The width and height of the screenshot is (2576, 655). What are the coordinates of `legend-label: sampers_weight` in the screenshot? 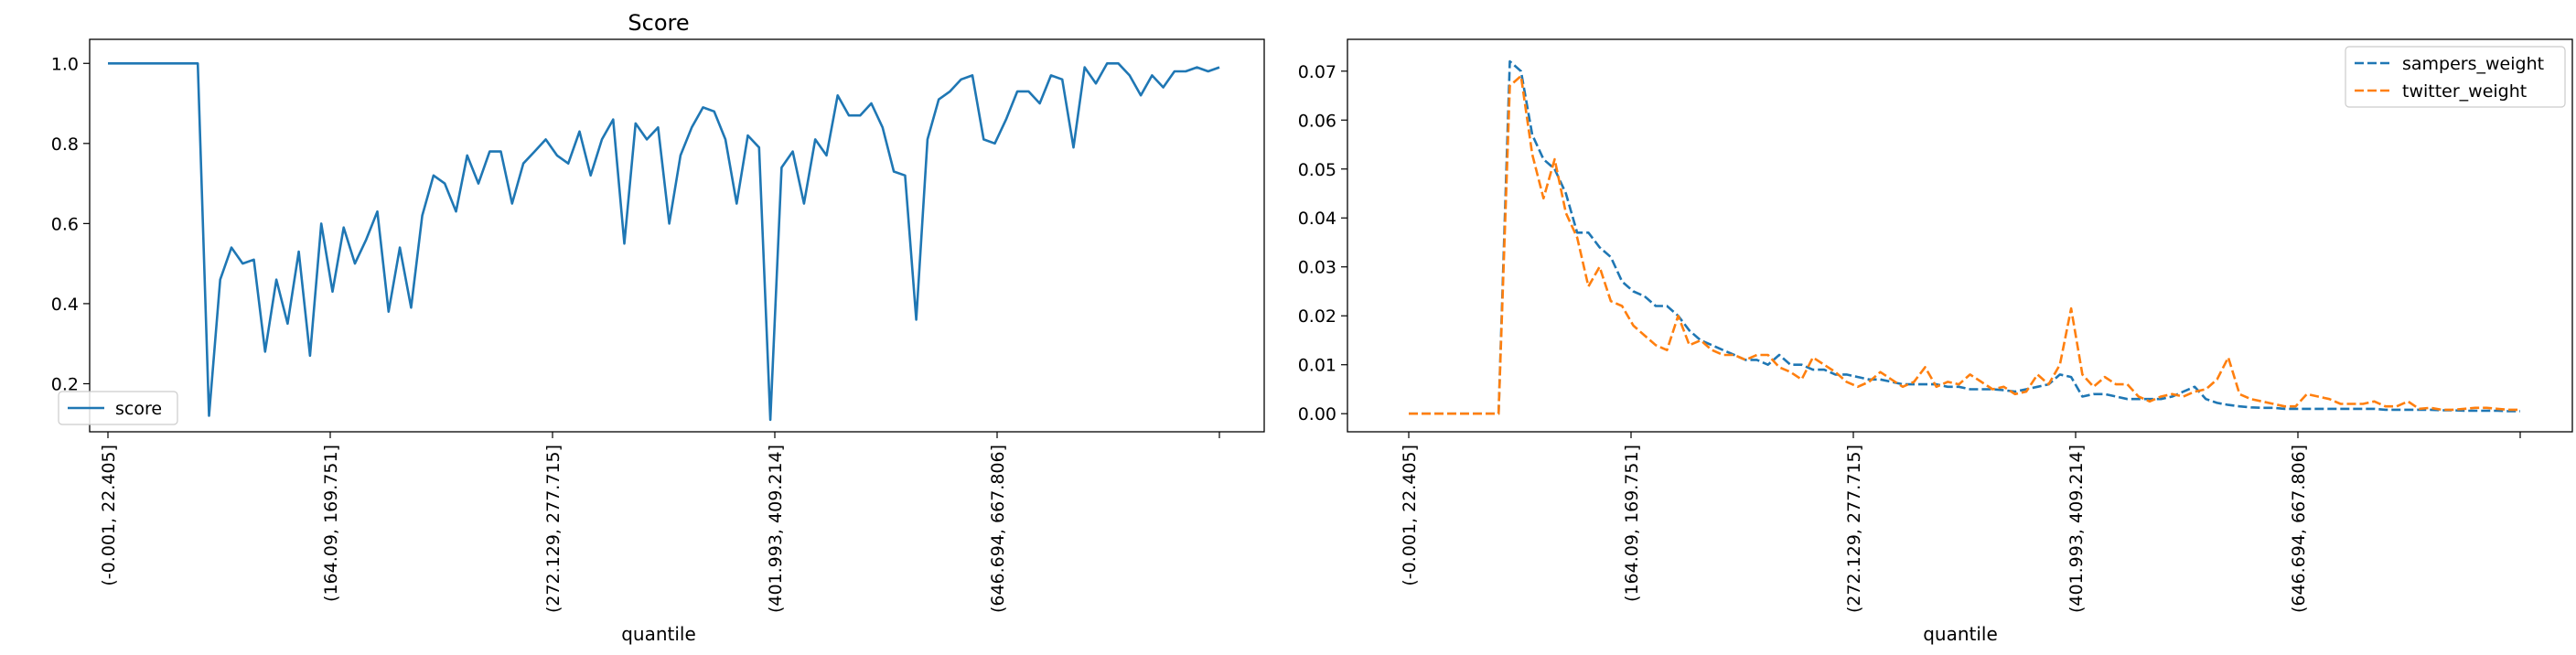 It's located at (2473, 64).